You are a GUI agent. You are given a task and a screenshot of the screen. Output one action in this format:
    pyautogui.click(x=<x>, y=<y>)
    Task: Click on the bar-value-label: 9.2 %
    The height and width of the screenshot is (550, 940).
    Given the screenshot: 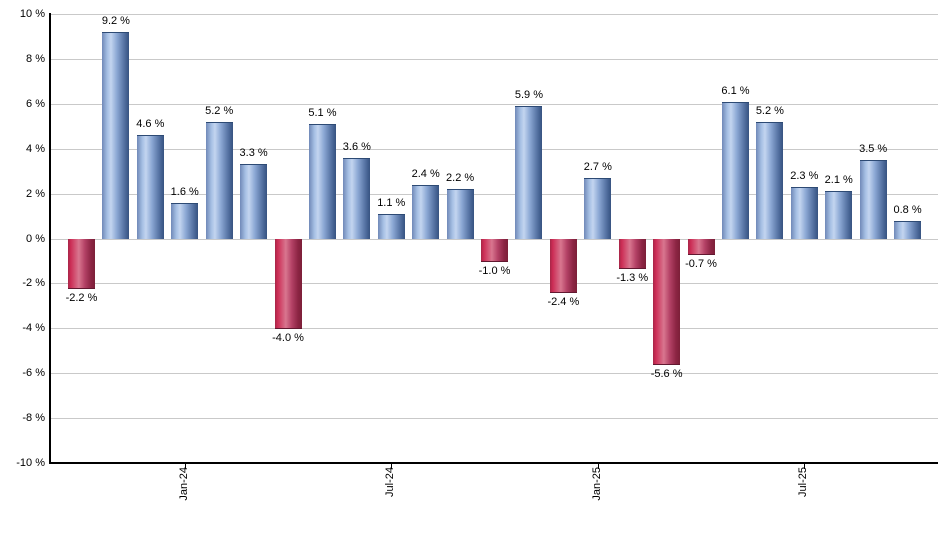 What is the action you would take?
    pyautogui.click(x=115, y=20)
    